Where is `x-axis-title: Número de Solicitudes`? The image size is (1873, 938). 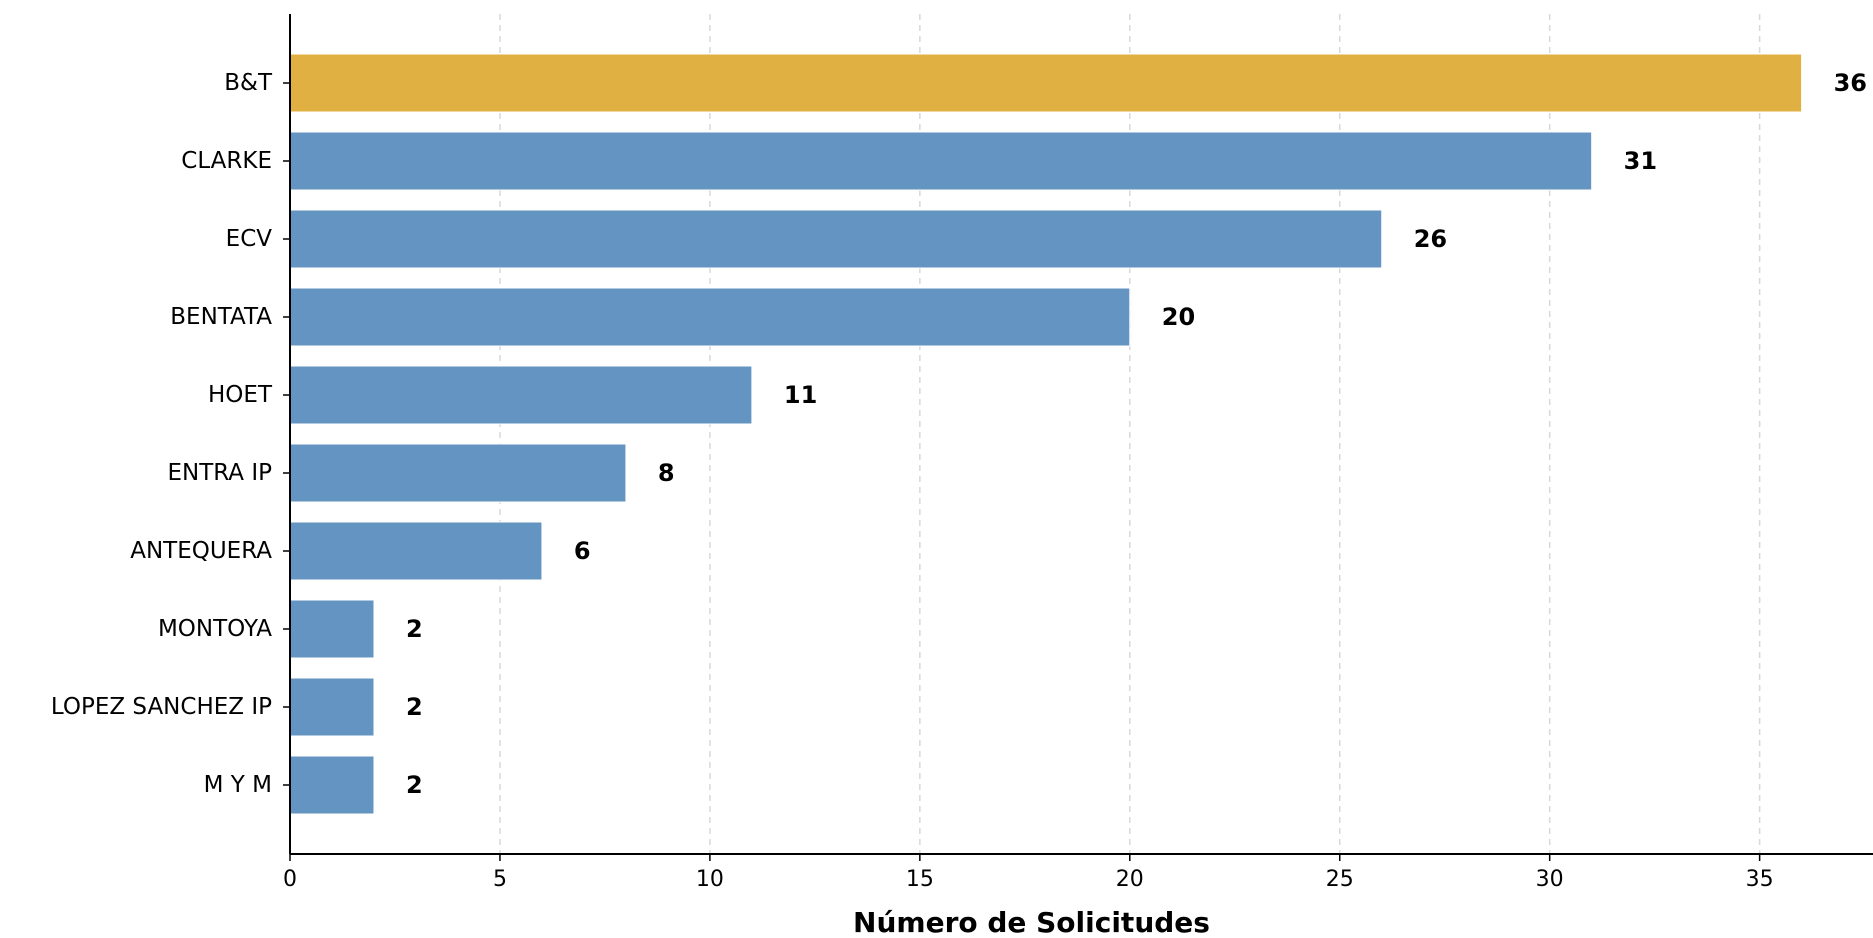 x-axis-title: Número de Solicitudes is located at coordinates (1031, 922).